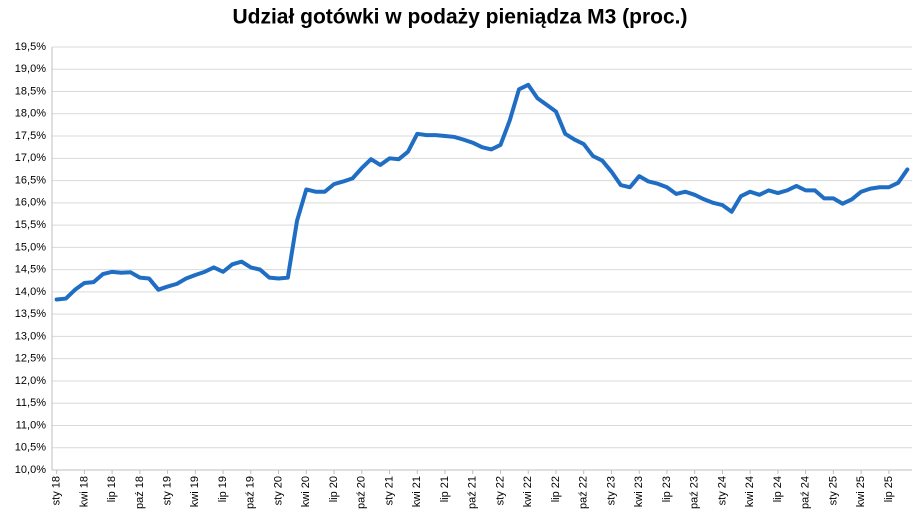  I want to click on y-tick-label: 15,0%, so click(30, 247).